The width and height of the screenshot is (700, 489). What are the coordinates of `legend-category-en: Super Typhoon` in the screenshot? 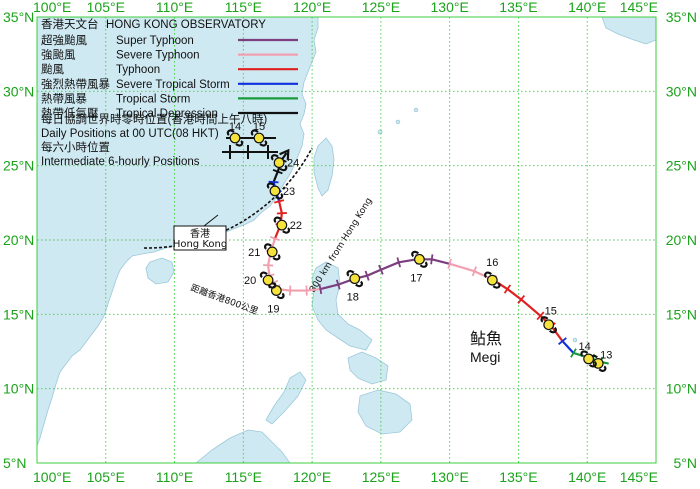 It's located at (155, 41).